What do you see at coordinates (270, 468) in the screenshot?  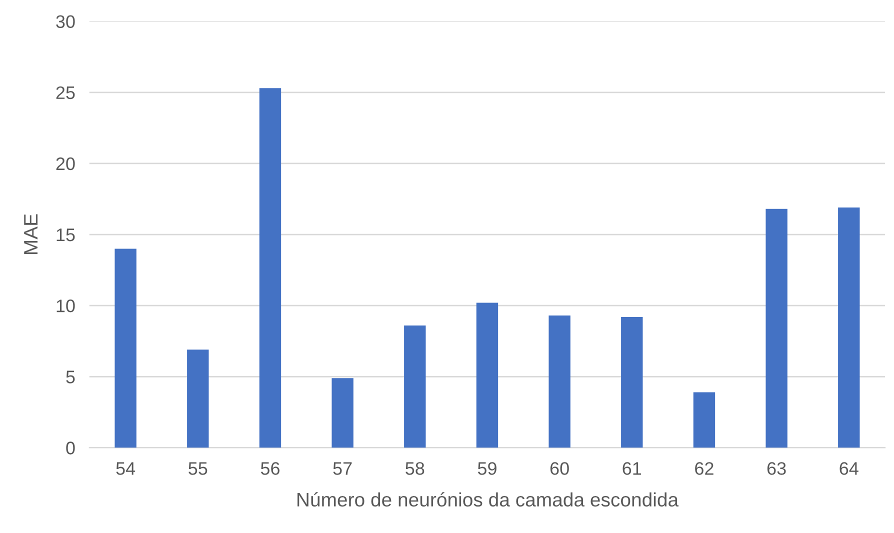 I see `x-tick-label: 56` at bounding box center [270, 468].